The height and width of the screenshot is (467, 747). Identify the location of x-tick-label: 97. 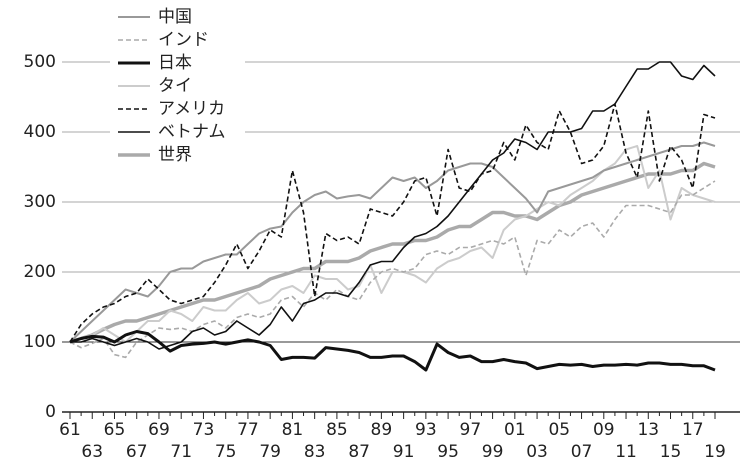
(471, 430).